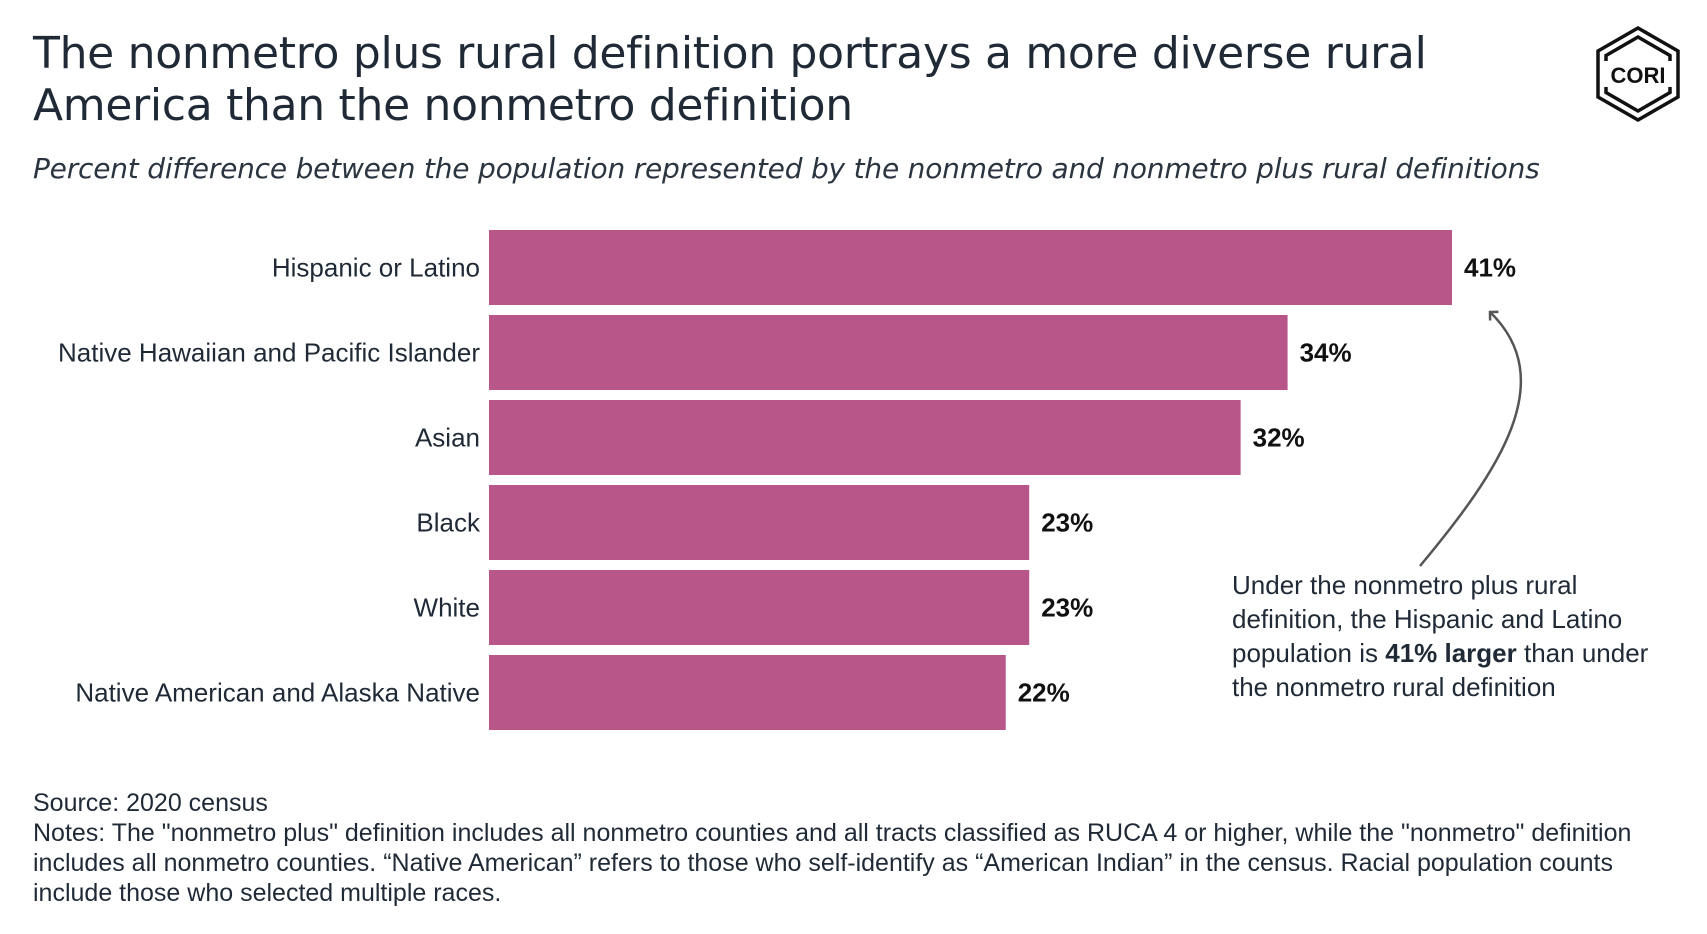 The width and height of the screenshot is (1707, 934). Describe the element at coordinates (447, 608) in the screenshot. I see `category-label-4: White` at that location.